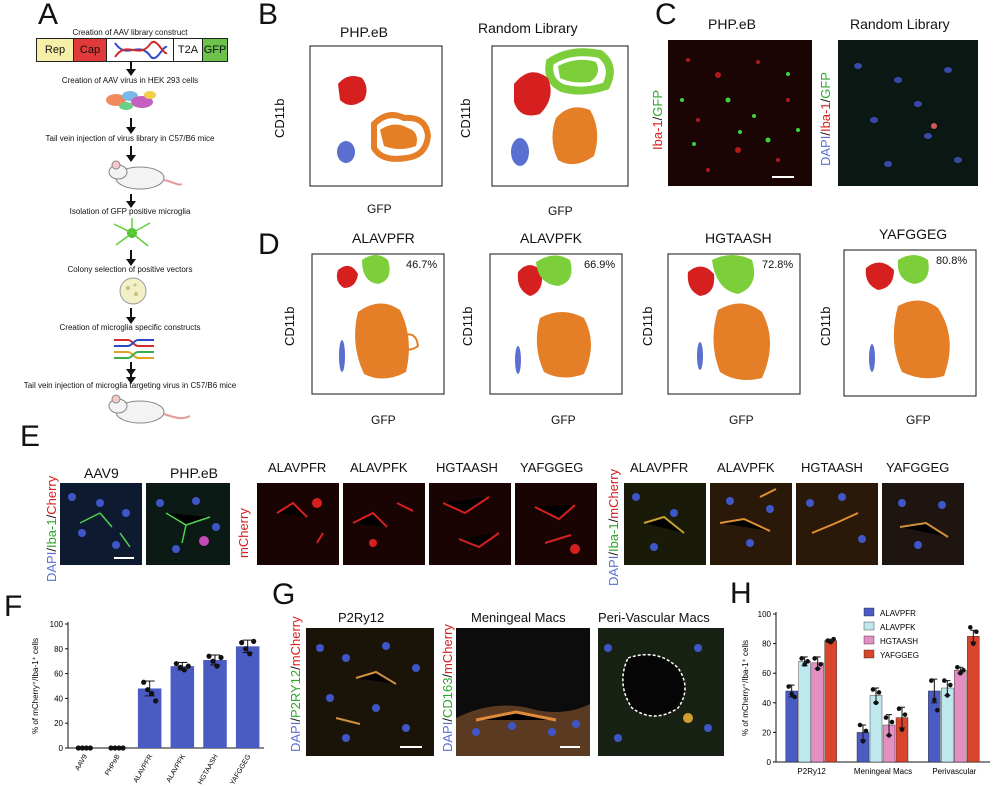 Image resolution: width=1000 pixels, height=789 pixels. I want to click on panel-h-letter: H, so click(741, 593).